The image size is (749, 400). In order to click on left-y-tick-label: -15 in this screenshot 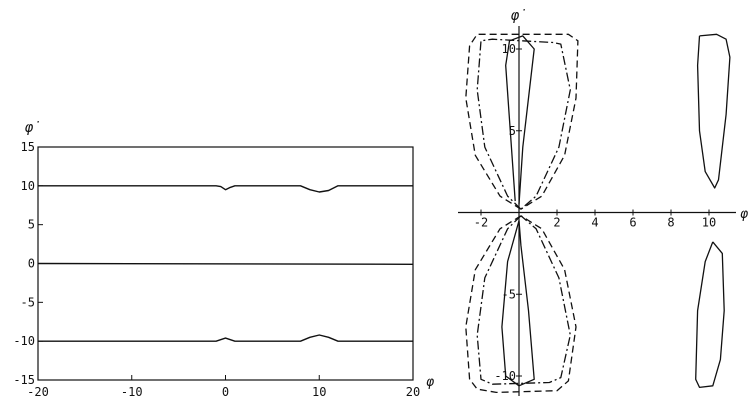, I will do `click(24, 380)`.